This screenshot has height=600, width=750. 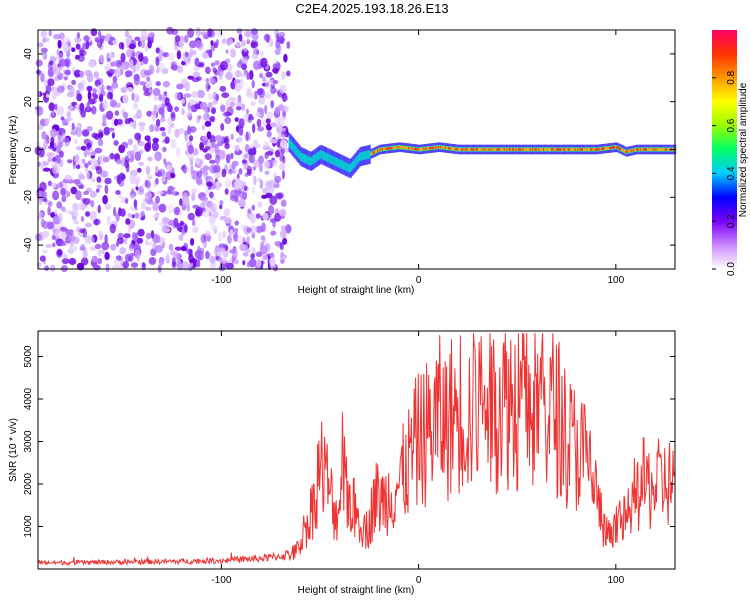 I want to click on spectrogram-xtick-label: -100, so click(x=221, y=280).